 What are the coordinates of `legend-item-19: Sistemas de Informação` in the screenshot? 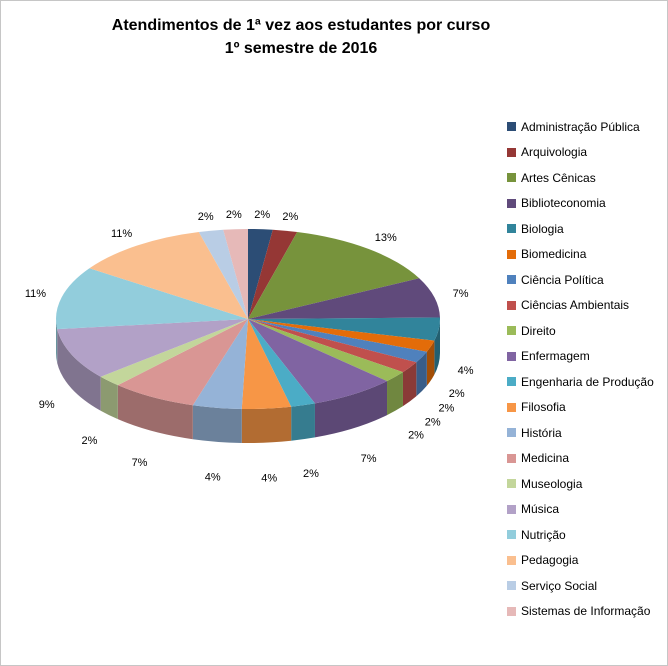 It's located at (580, 611).